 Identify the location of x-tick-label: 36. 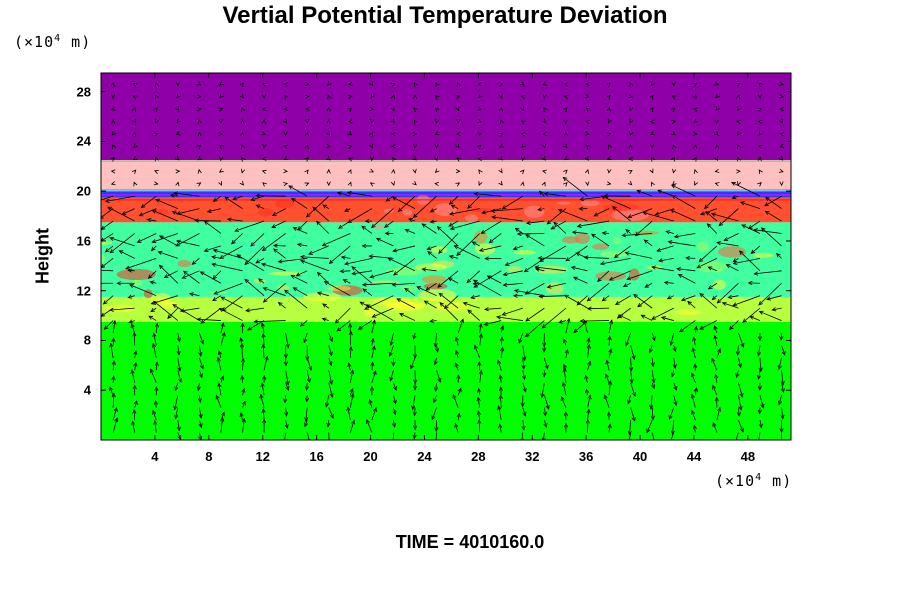
(586, 456).